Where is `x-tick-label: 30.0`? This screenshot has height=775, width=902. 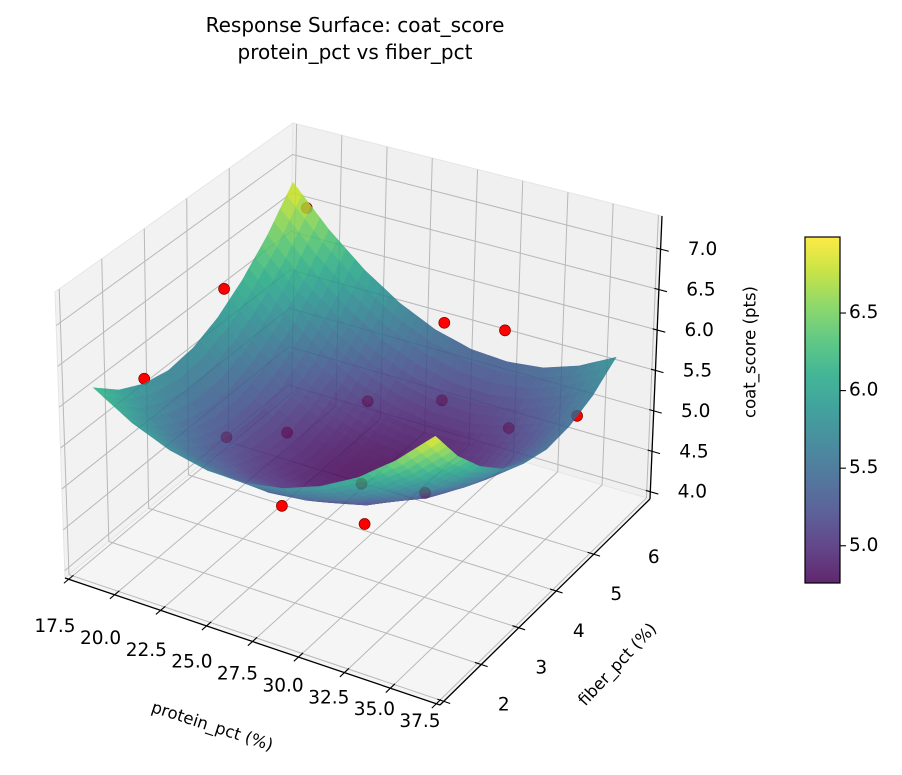 x-tick-label: 30.0 is located at coordinates (282, 685).